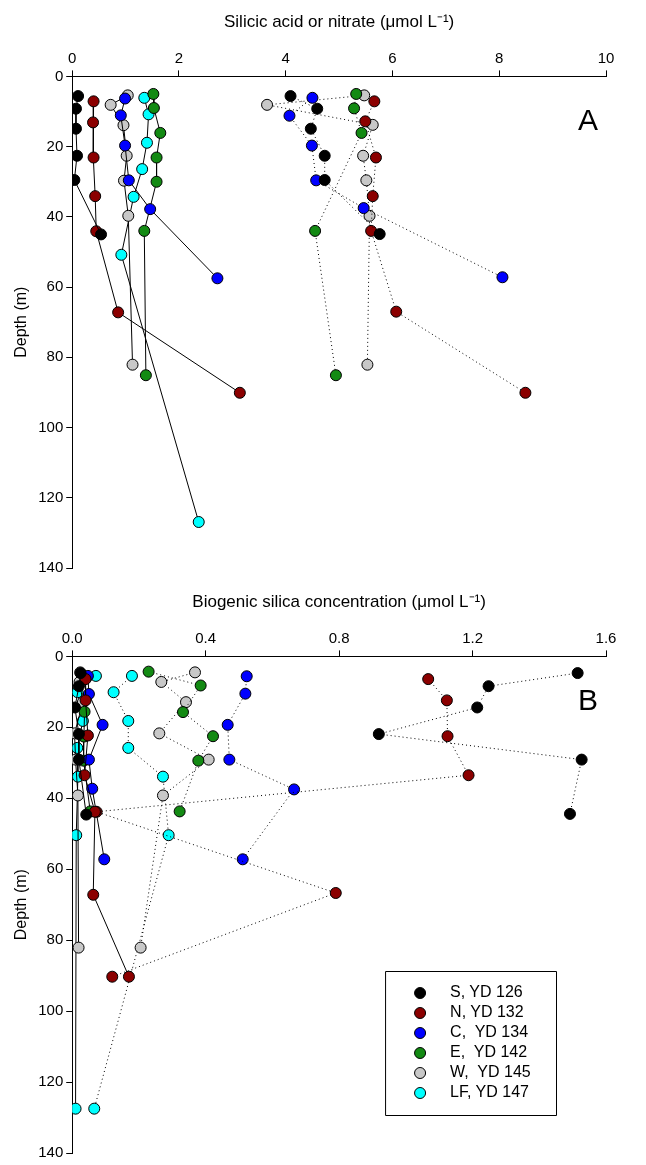 The image size is (646, 1165). Describe the element at coordinates (472, 637) in the screenshot. I see `x-tick-label: 1.2` at that location.